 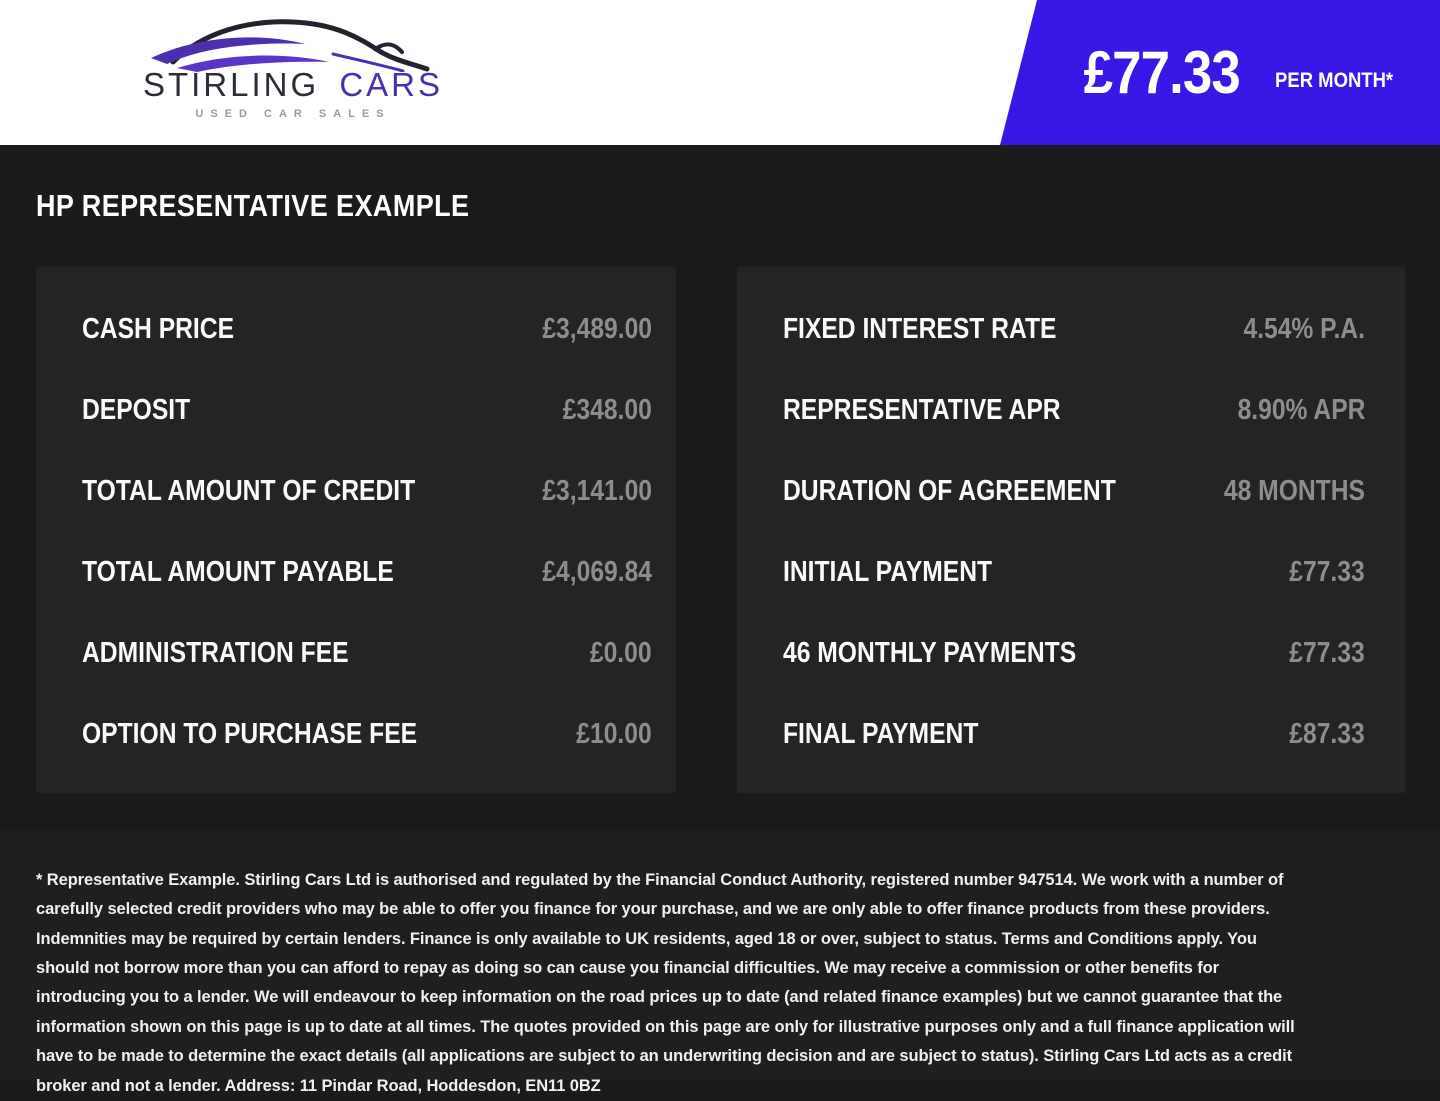 I want to click on finance-row-value: £87.33, so click(x=1327, y=734).